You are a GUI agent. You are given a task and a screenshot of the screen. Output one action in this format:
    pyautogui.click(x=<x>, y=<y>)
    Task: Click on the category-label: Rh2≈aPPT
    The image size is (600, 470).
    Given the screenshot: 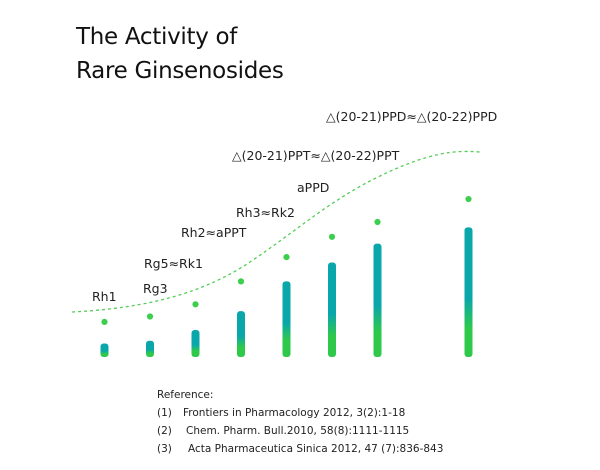 What is the action you would take?
    pyautogui.click(x=214, y=232)
    